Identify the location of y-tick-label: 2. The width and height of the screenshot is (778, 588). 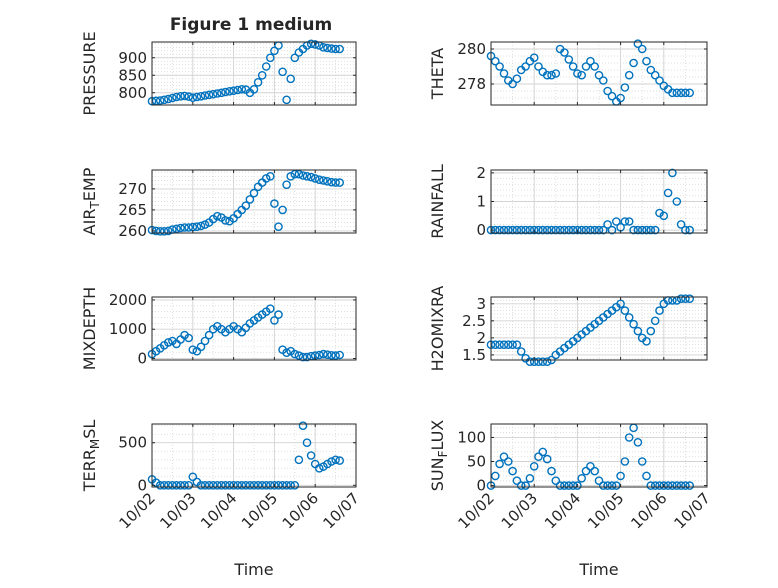
(481, 338).